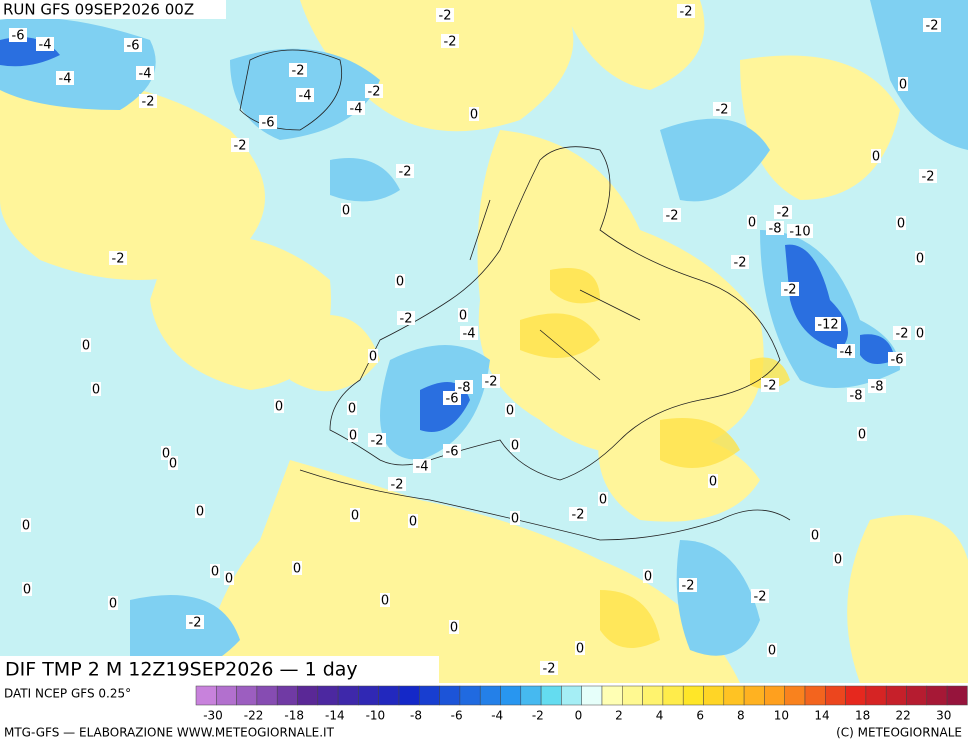  What do you see at coordinates (335, 716) in the screenshot?
I see `colorbar-label: -14` at bounding box center [335, 716].